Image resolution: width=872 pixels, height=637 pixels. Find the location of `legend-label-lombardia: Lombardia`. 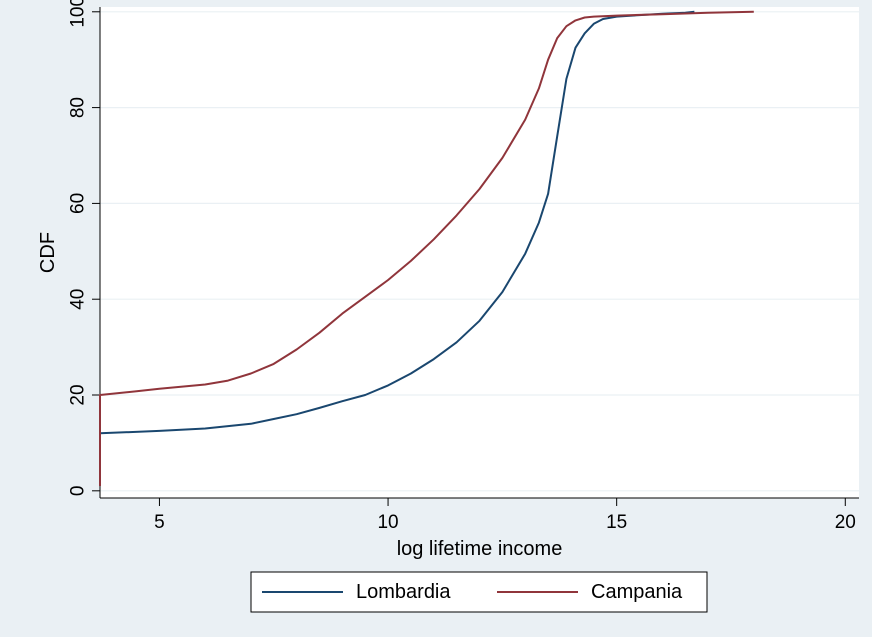

legend-label-lombardia: Lombardia is located at coordinates (403, 592).